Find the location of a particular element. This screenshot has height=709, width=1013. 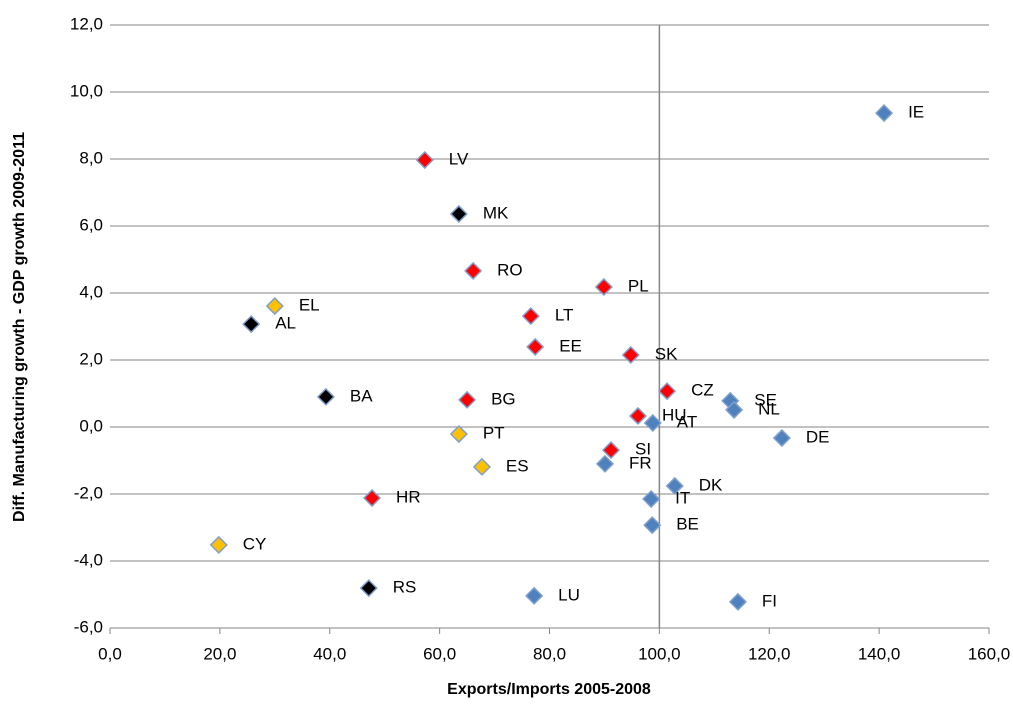

y-tick-label: 6,0 is located at coordinates (91, 224).